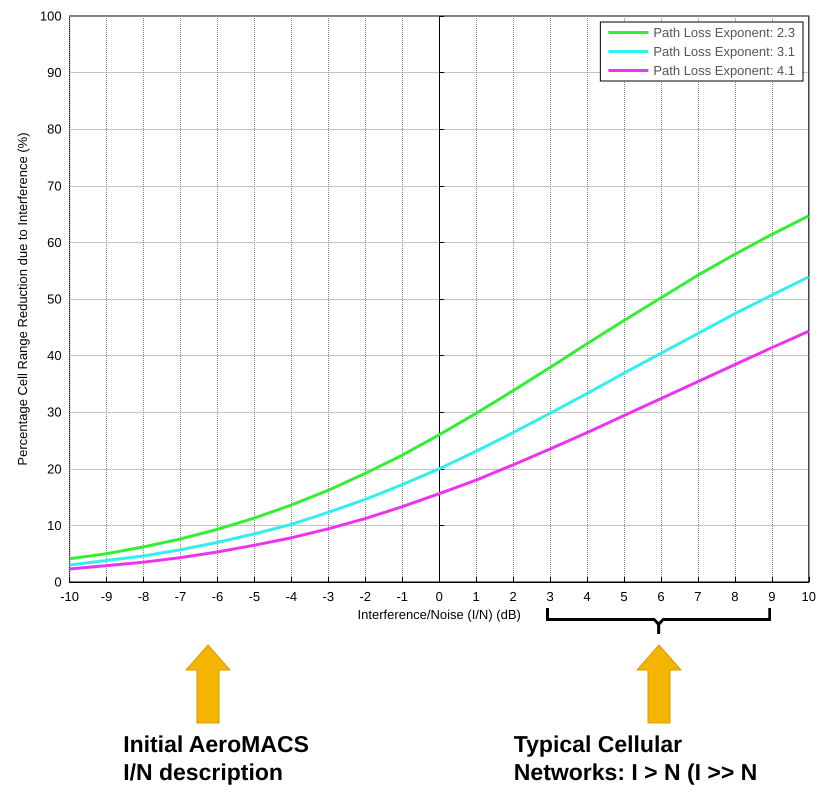 The width and height of the screenshot is (827, 808). I want to click on x-tick-label: -5, so click(254, 596).